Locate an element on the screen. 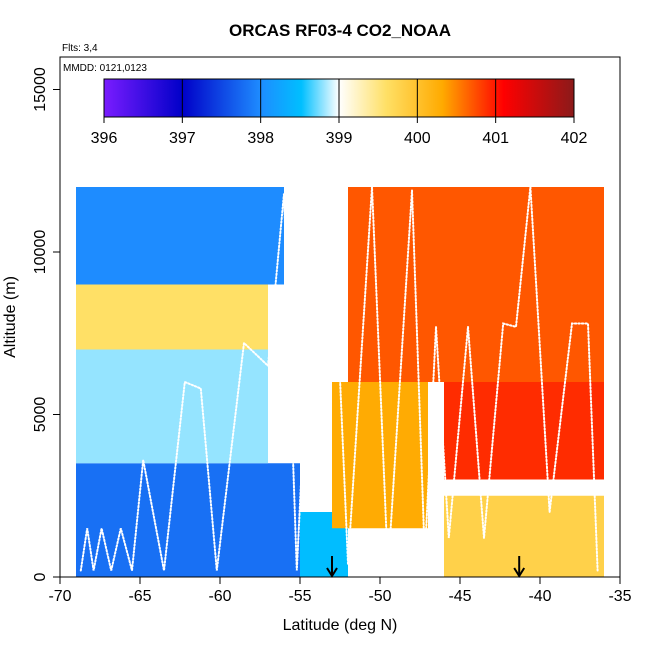 The image size is (650, 650). colorbar-tick-label: 401 is located at coordinates (495, 138).